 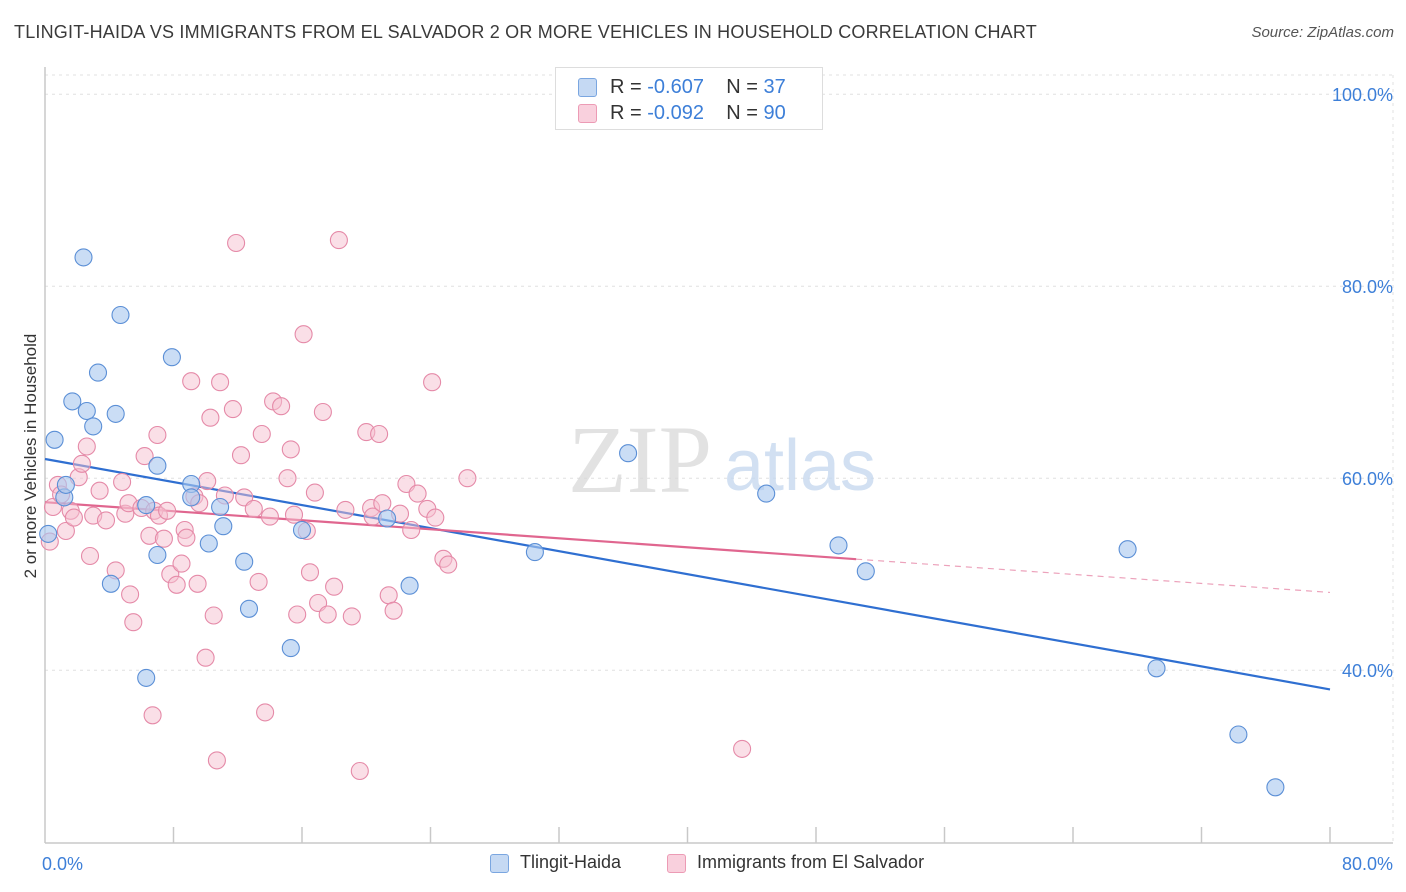 I want to click on y-tick-label: 60.0%, so click(x=1367, y=479).